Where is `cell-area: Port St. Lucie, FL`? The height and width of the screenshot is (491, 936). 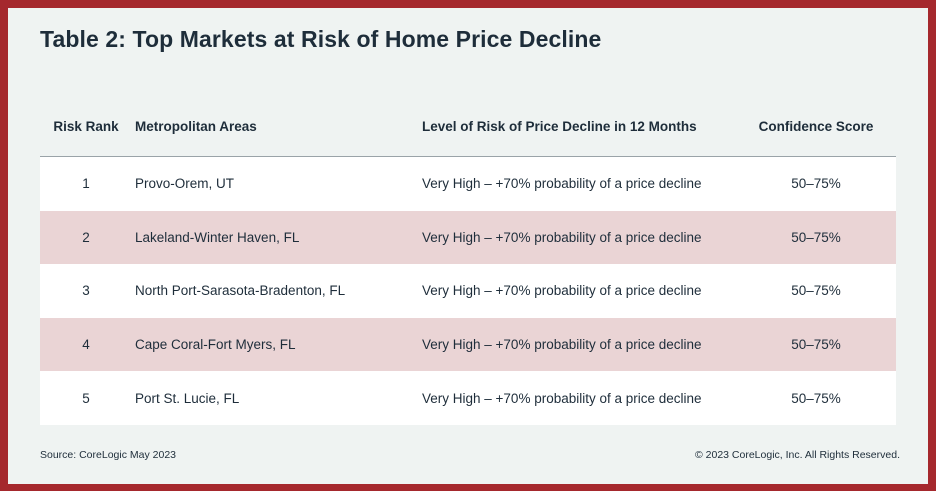 cell-area: Port St. Lucie, FL is located at coordinates (187, 398).